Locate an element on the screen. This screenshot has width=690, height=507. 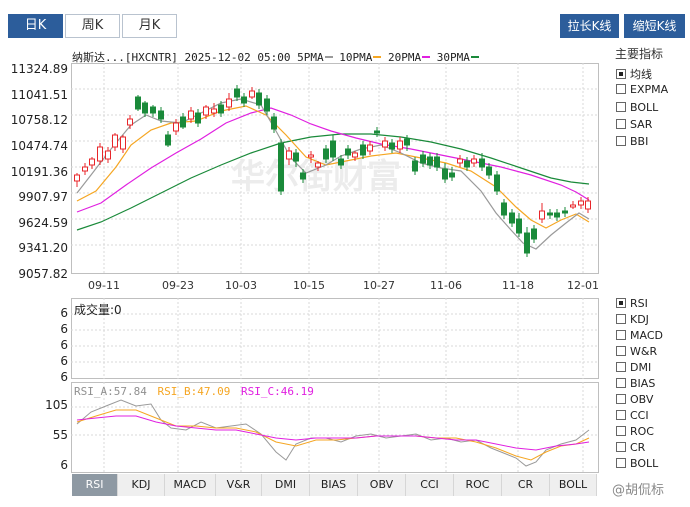
x-tick-5: 10-27 is located at coordinates (379, 285).